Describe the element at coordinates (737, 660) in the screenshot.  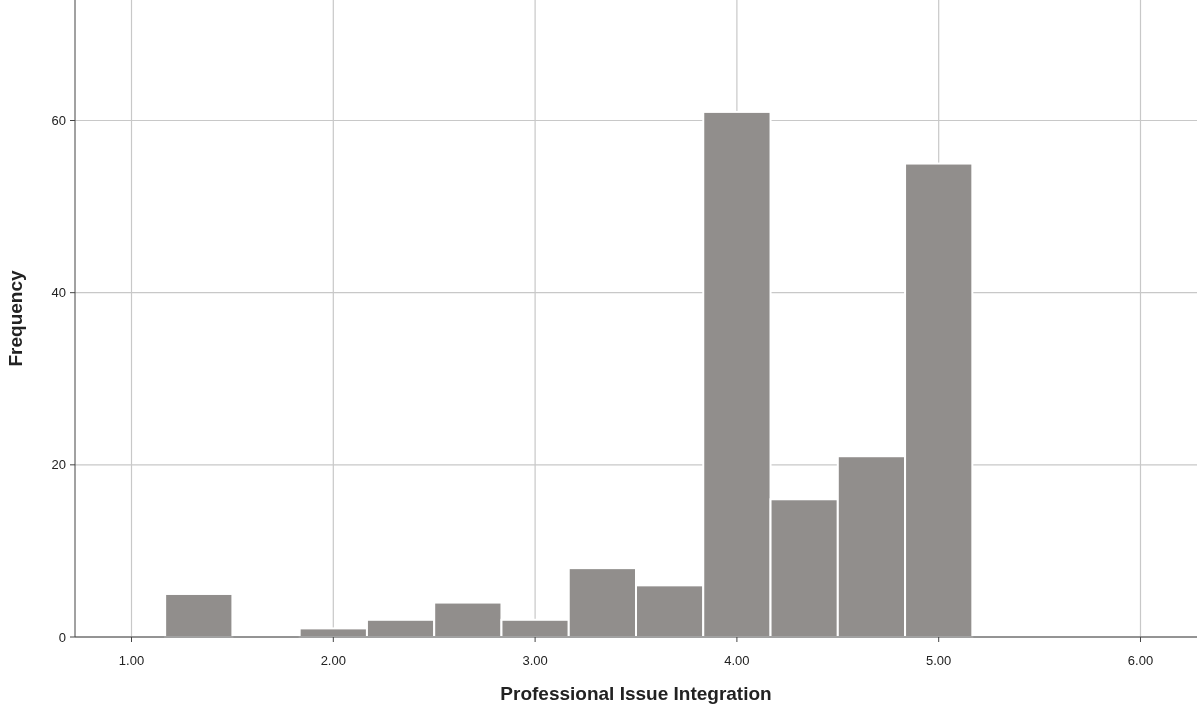
I see `x-tick-label: 4.00` at that location.